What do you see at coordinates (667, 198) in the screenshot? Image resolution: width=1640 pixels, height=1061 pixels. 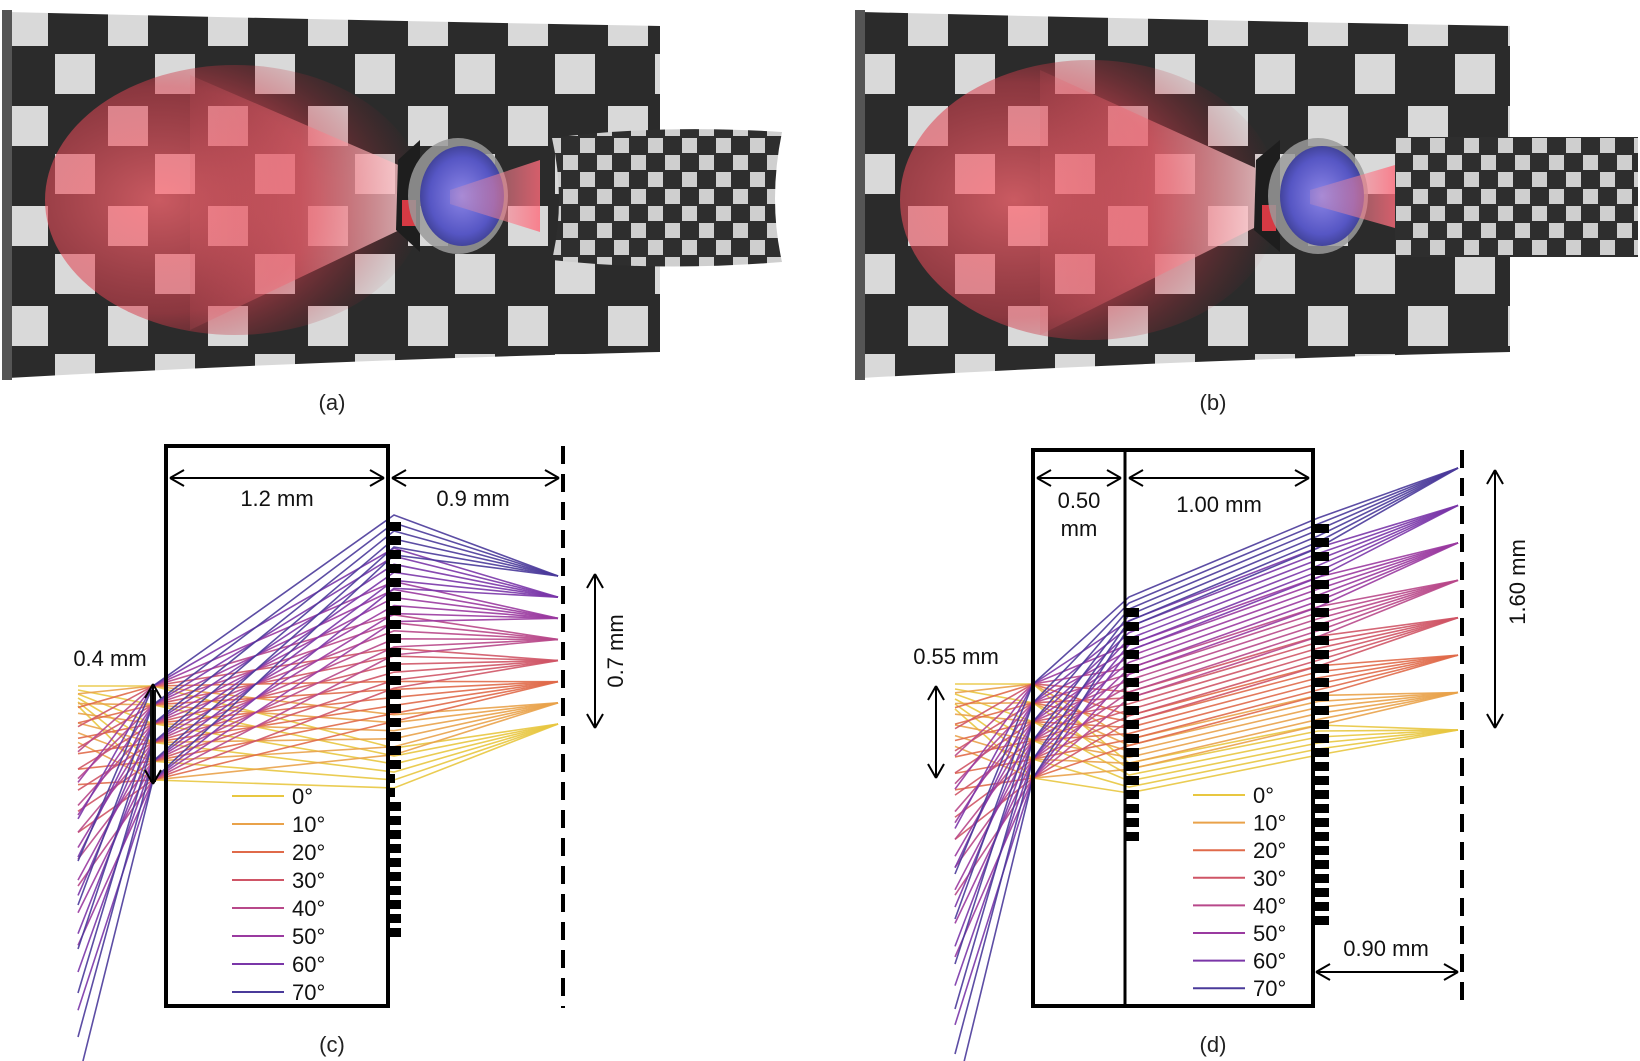 I see `distorted-image` at bounding box center [667, 198].